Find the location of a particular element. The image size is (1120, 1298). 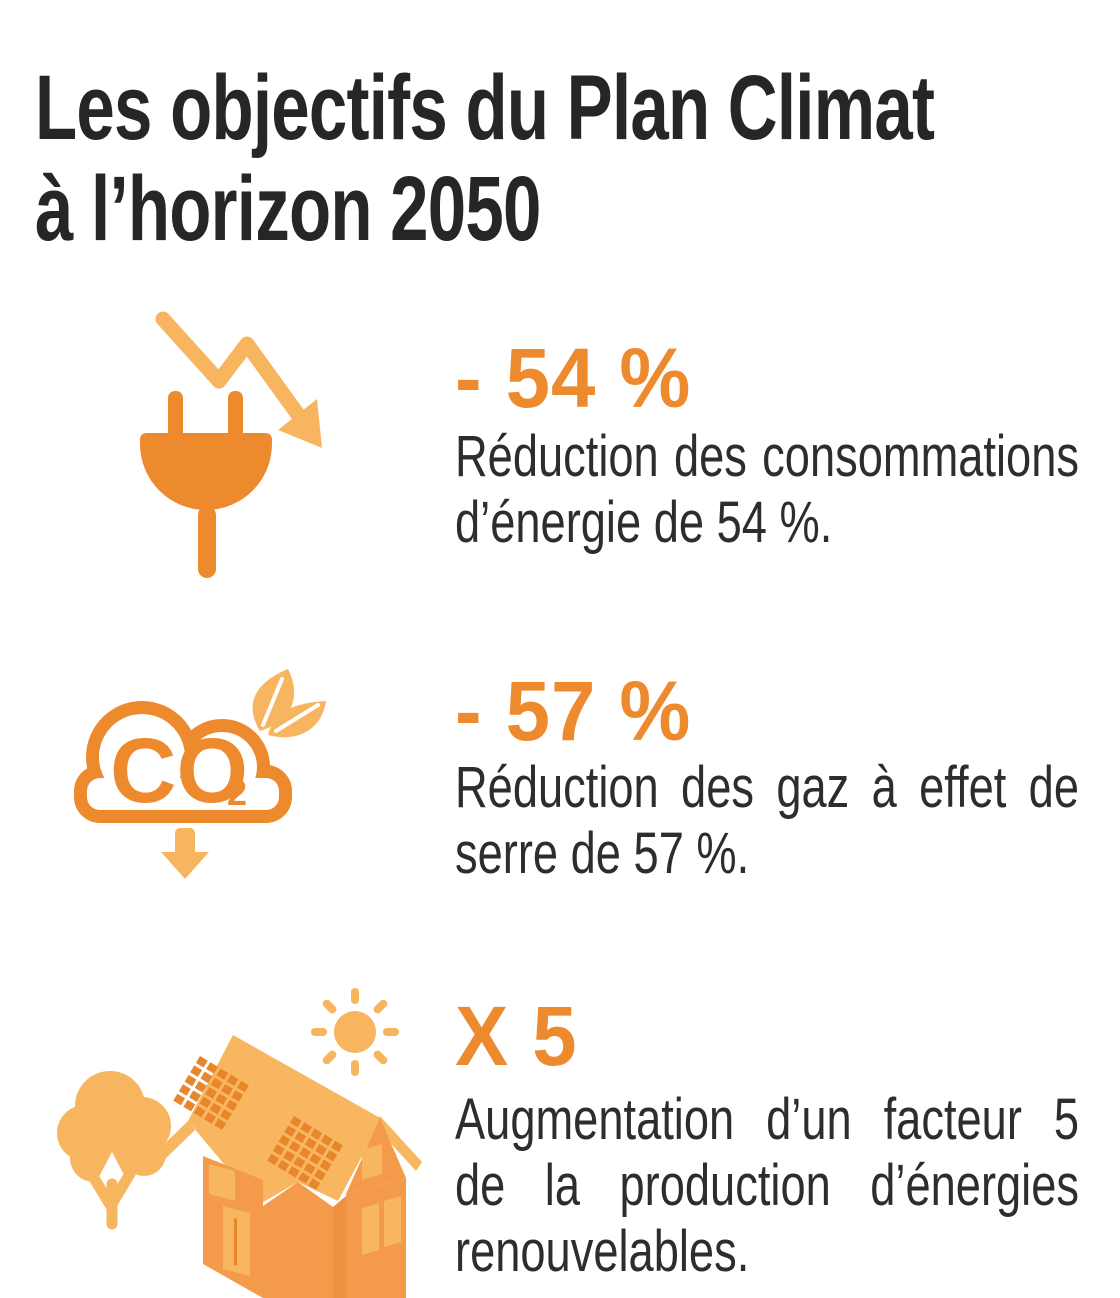

gable-window is located at coordinates (372, 1162).